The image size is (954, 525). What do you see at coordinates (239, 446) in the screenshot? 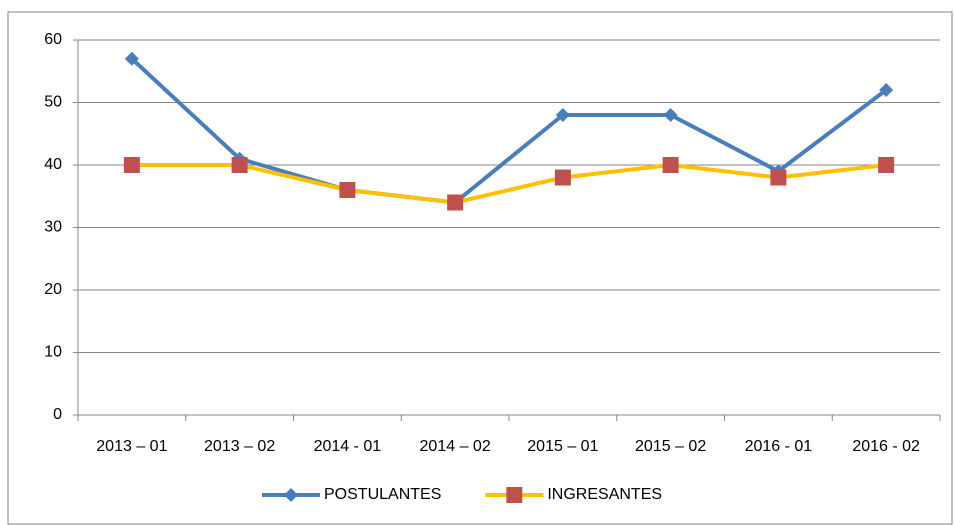
I see `x-tick-label: 2013 – 02` at bounding box center [239, 446].